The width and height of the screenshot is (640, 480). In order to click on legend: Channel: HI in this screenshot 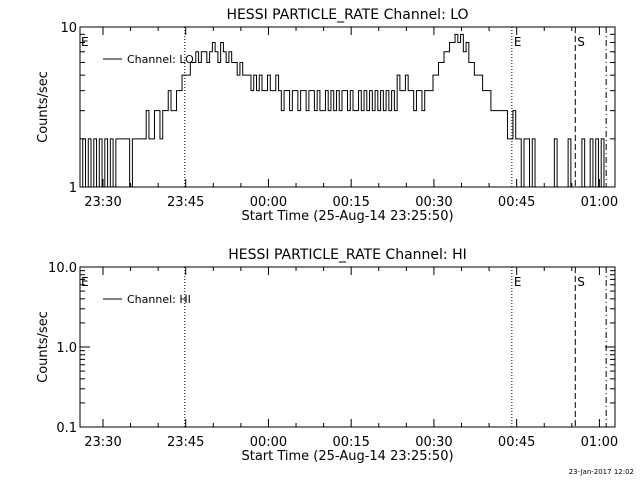, I will do `click(147, 299)`.